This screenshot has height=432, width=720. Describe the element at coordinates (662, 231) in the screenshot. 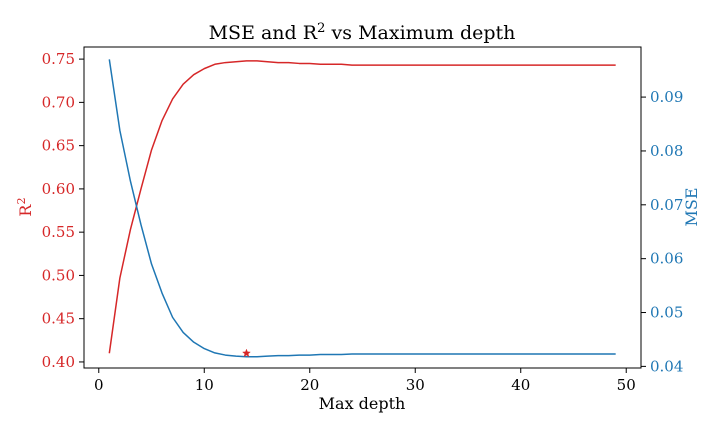

I see `right-axis-ticks: 0.04 0.05 0.06 0.07 0.08 0.09` at that location.